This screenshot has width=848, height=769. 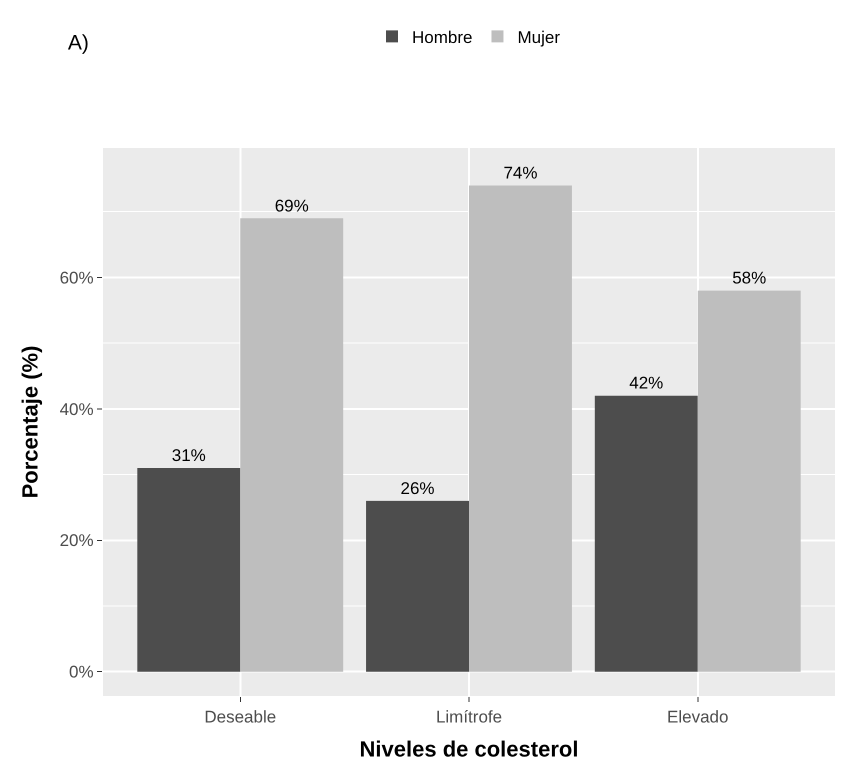 What do you see at coordinates (77, 540) in the screenshot?
I see `y-tick-label: 20%` at bounding box center [77, 540].